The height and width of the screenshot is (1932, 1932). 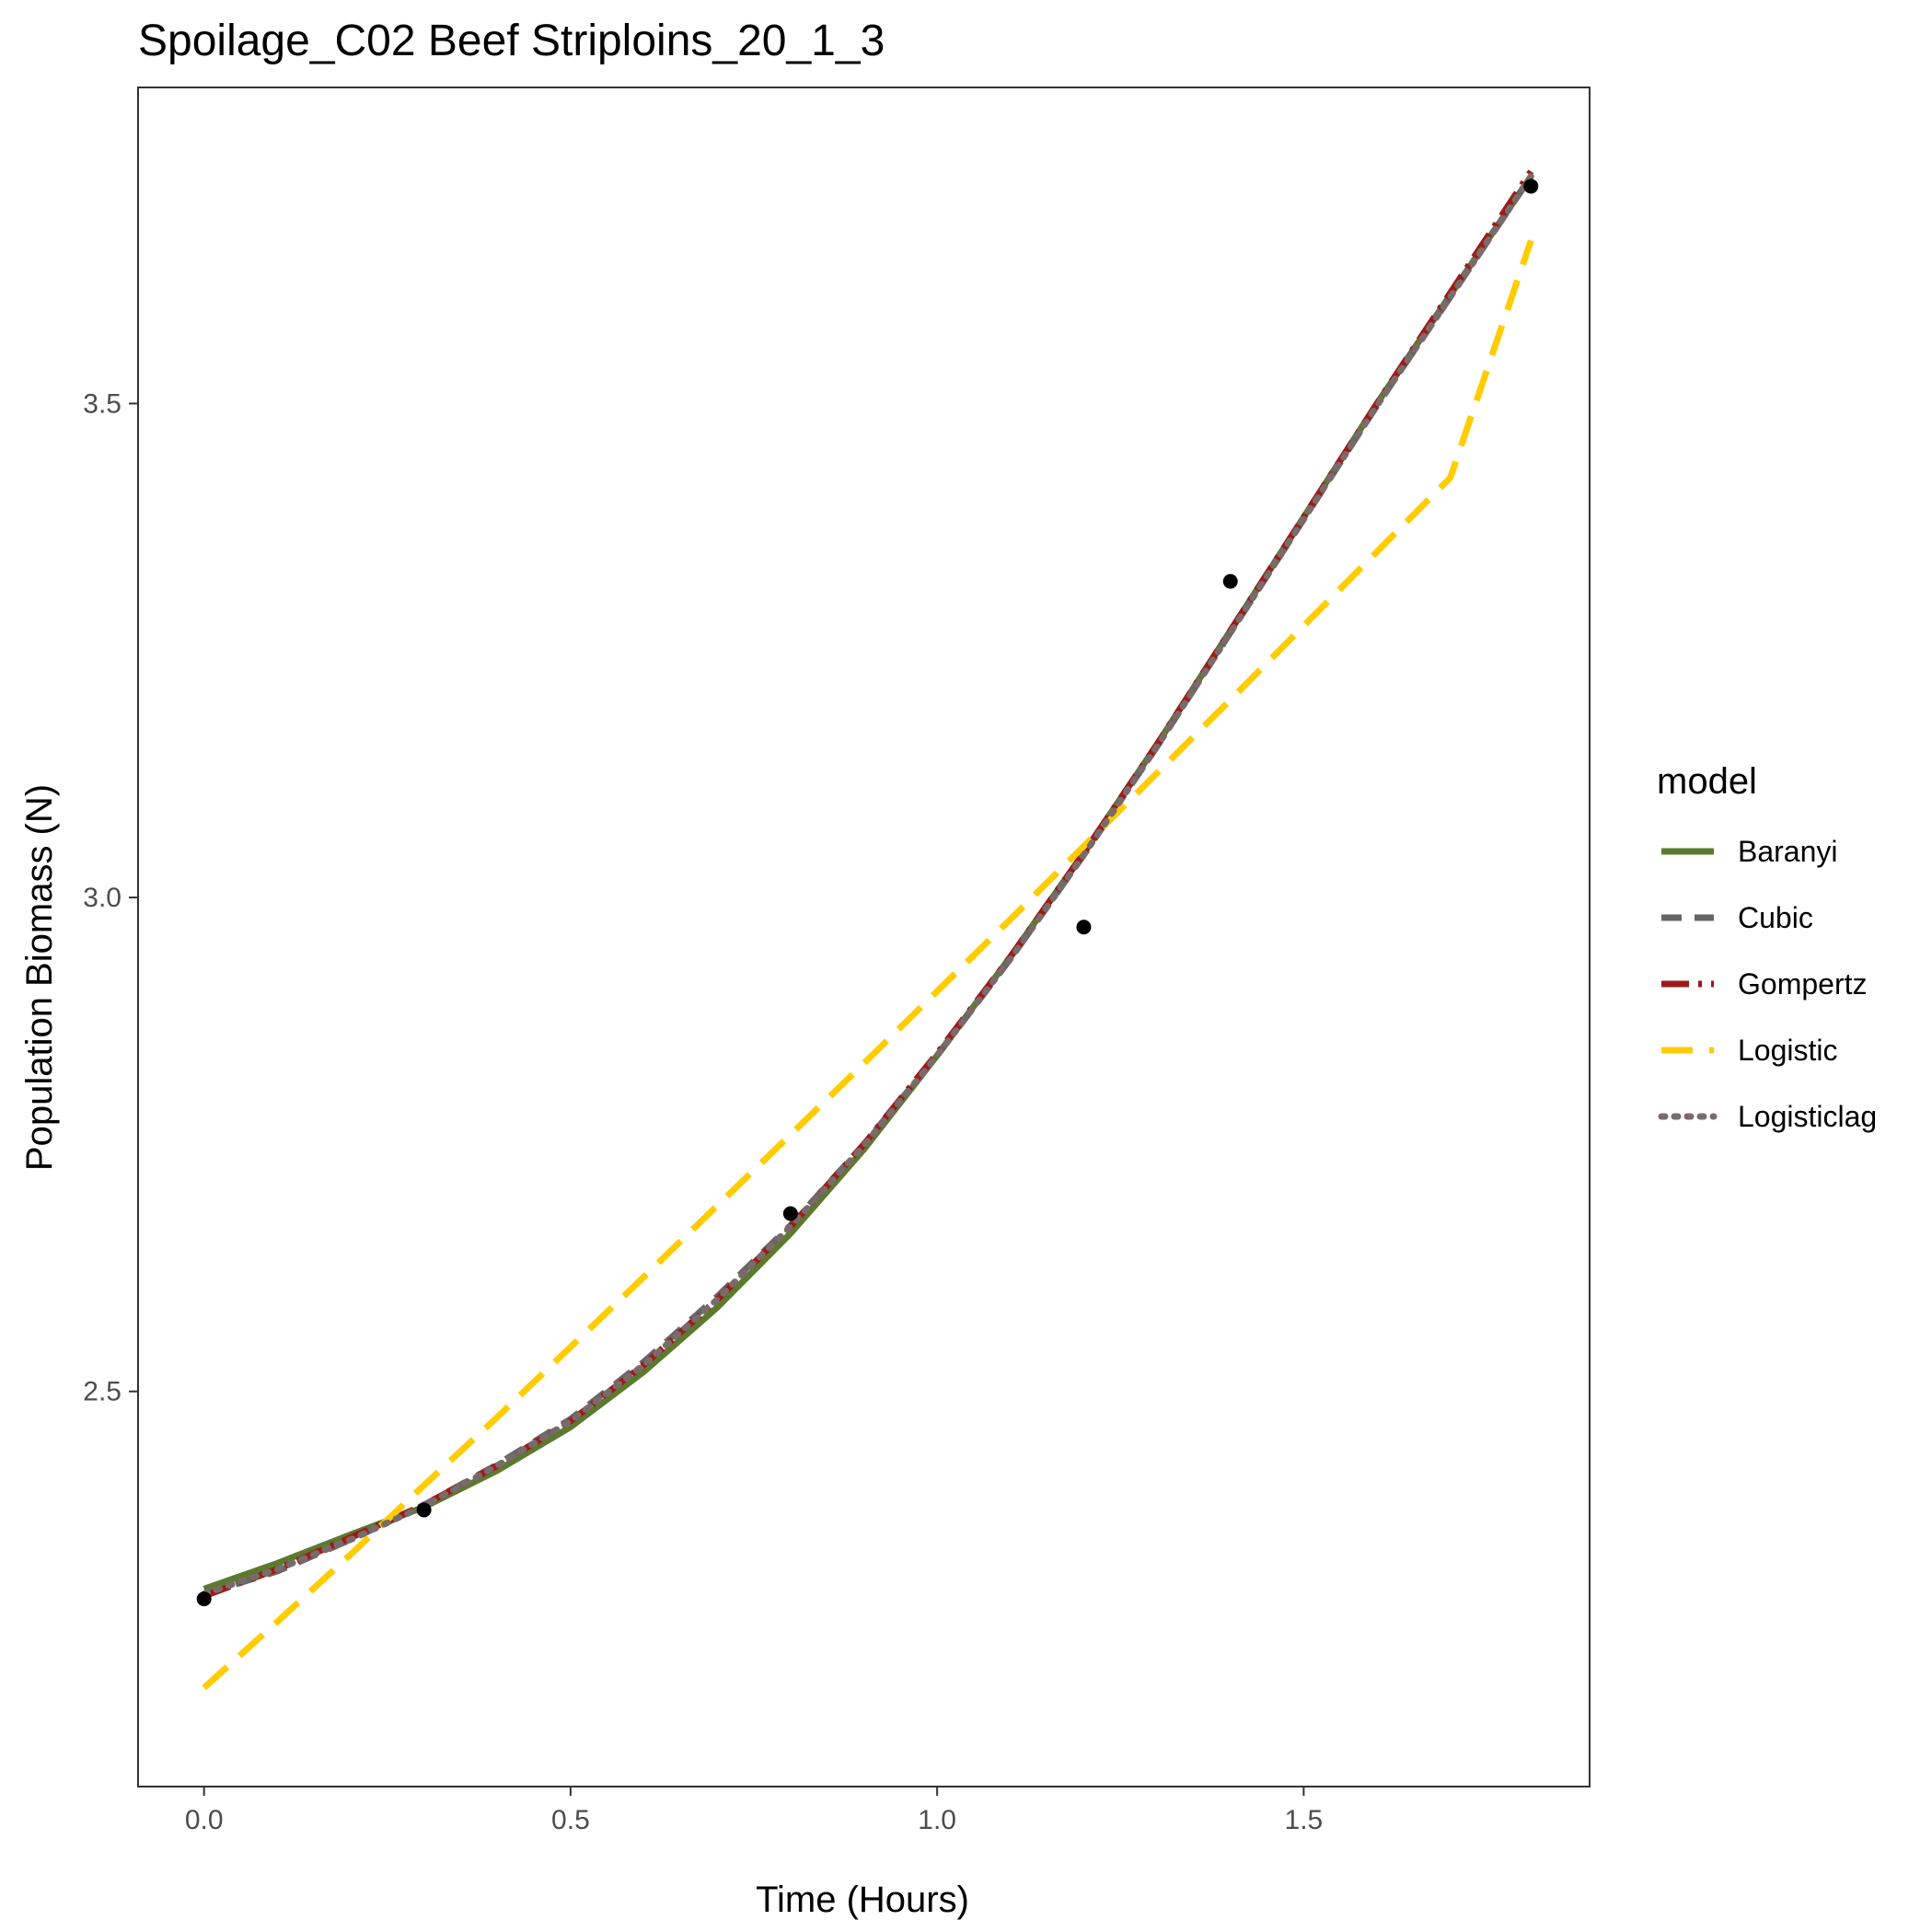 What do you see at coordinates (102, 404) in the screenshot?
I see `y-tick-label: 3.5` at bounding box center [102, 404].